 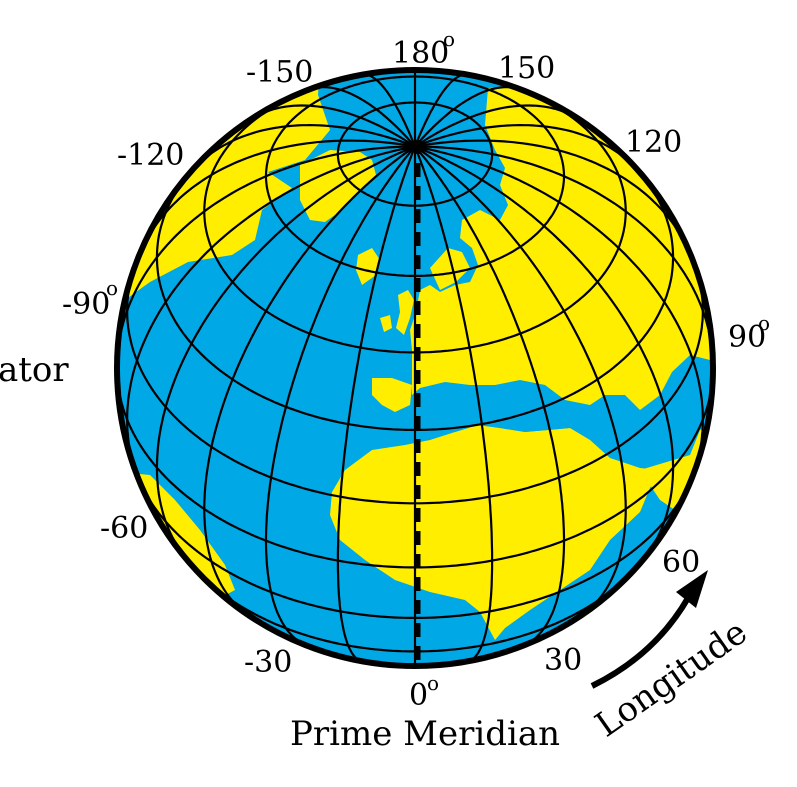 I want to click on land-scandinavia, so click(x=450, y=269).